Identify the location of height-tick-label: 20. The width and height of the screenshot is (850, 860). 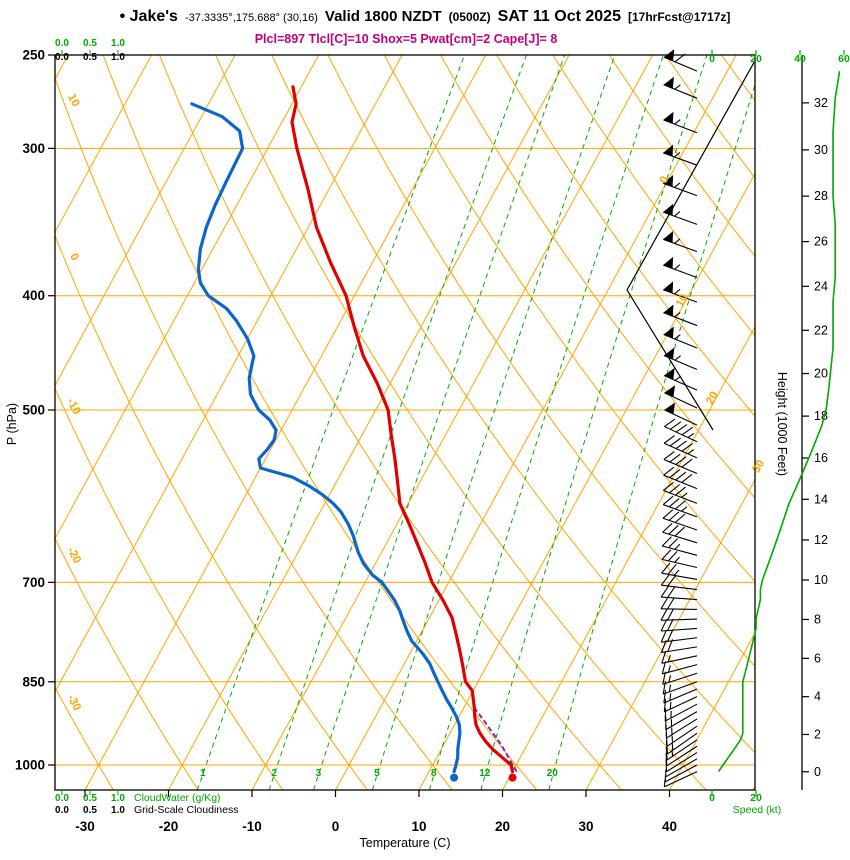
(821, 374).